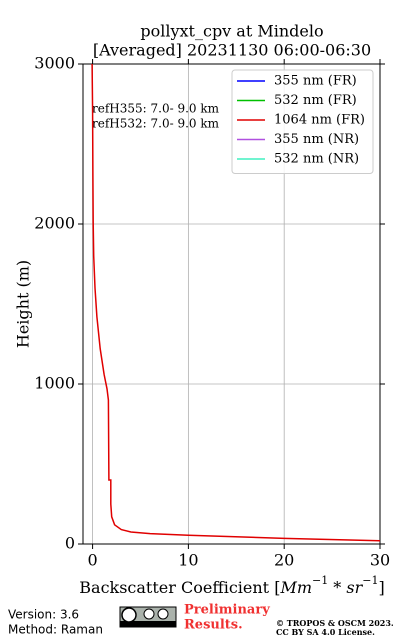 This screenshot has height=640, width=400. What do you see at coordinates (316, 159) in the screenshot?
I see `legend-label: 532 nm (NR)` at bounding box center [316, 159].